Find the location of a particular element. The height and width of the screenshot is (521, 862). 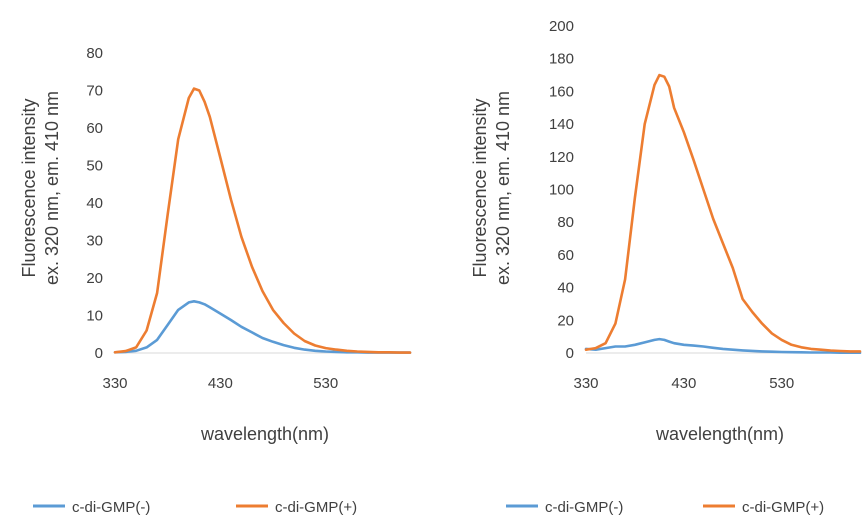

chart-right-y-tick-label: 140 is located at coordinates (561, 124).